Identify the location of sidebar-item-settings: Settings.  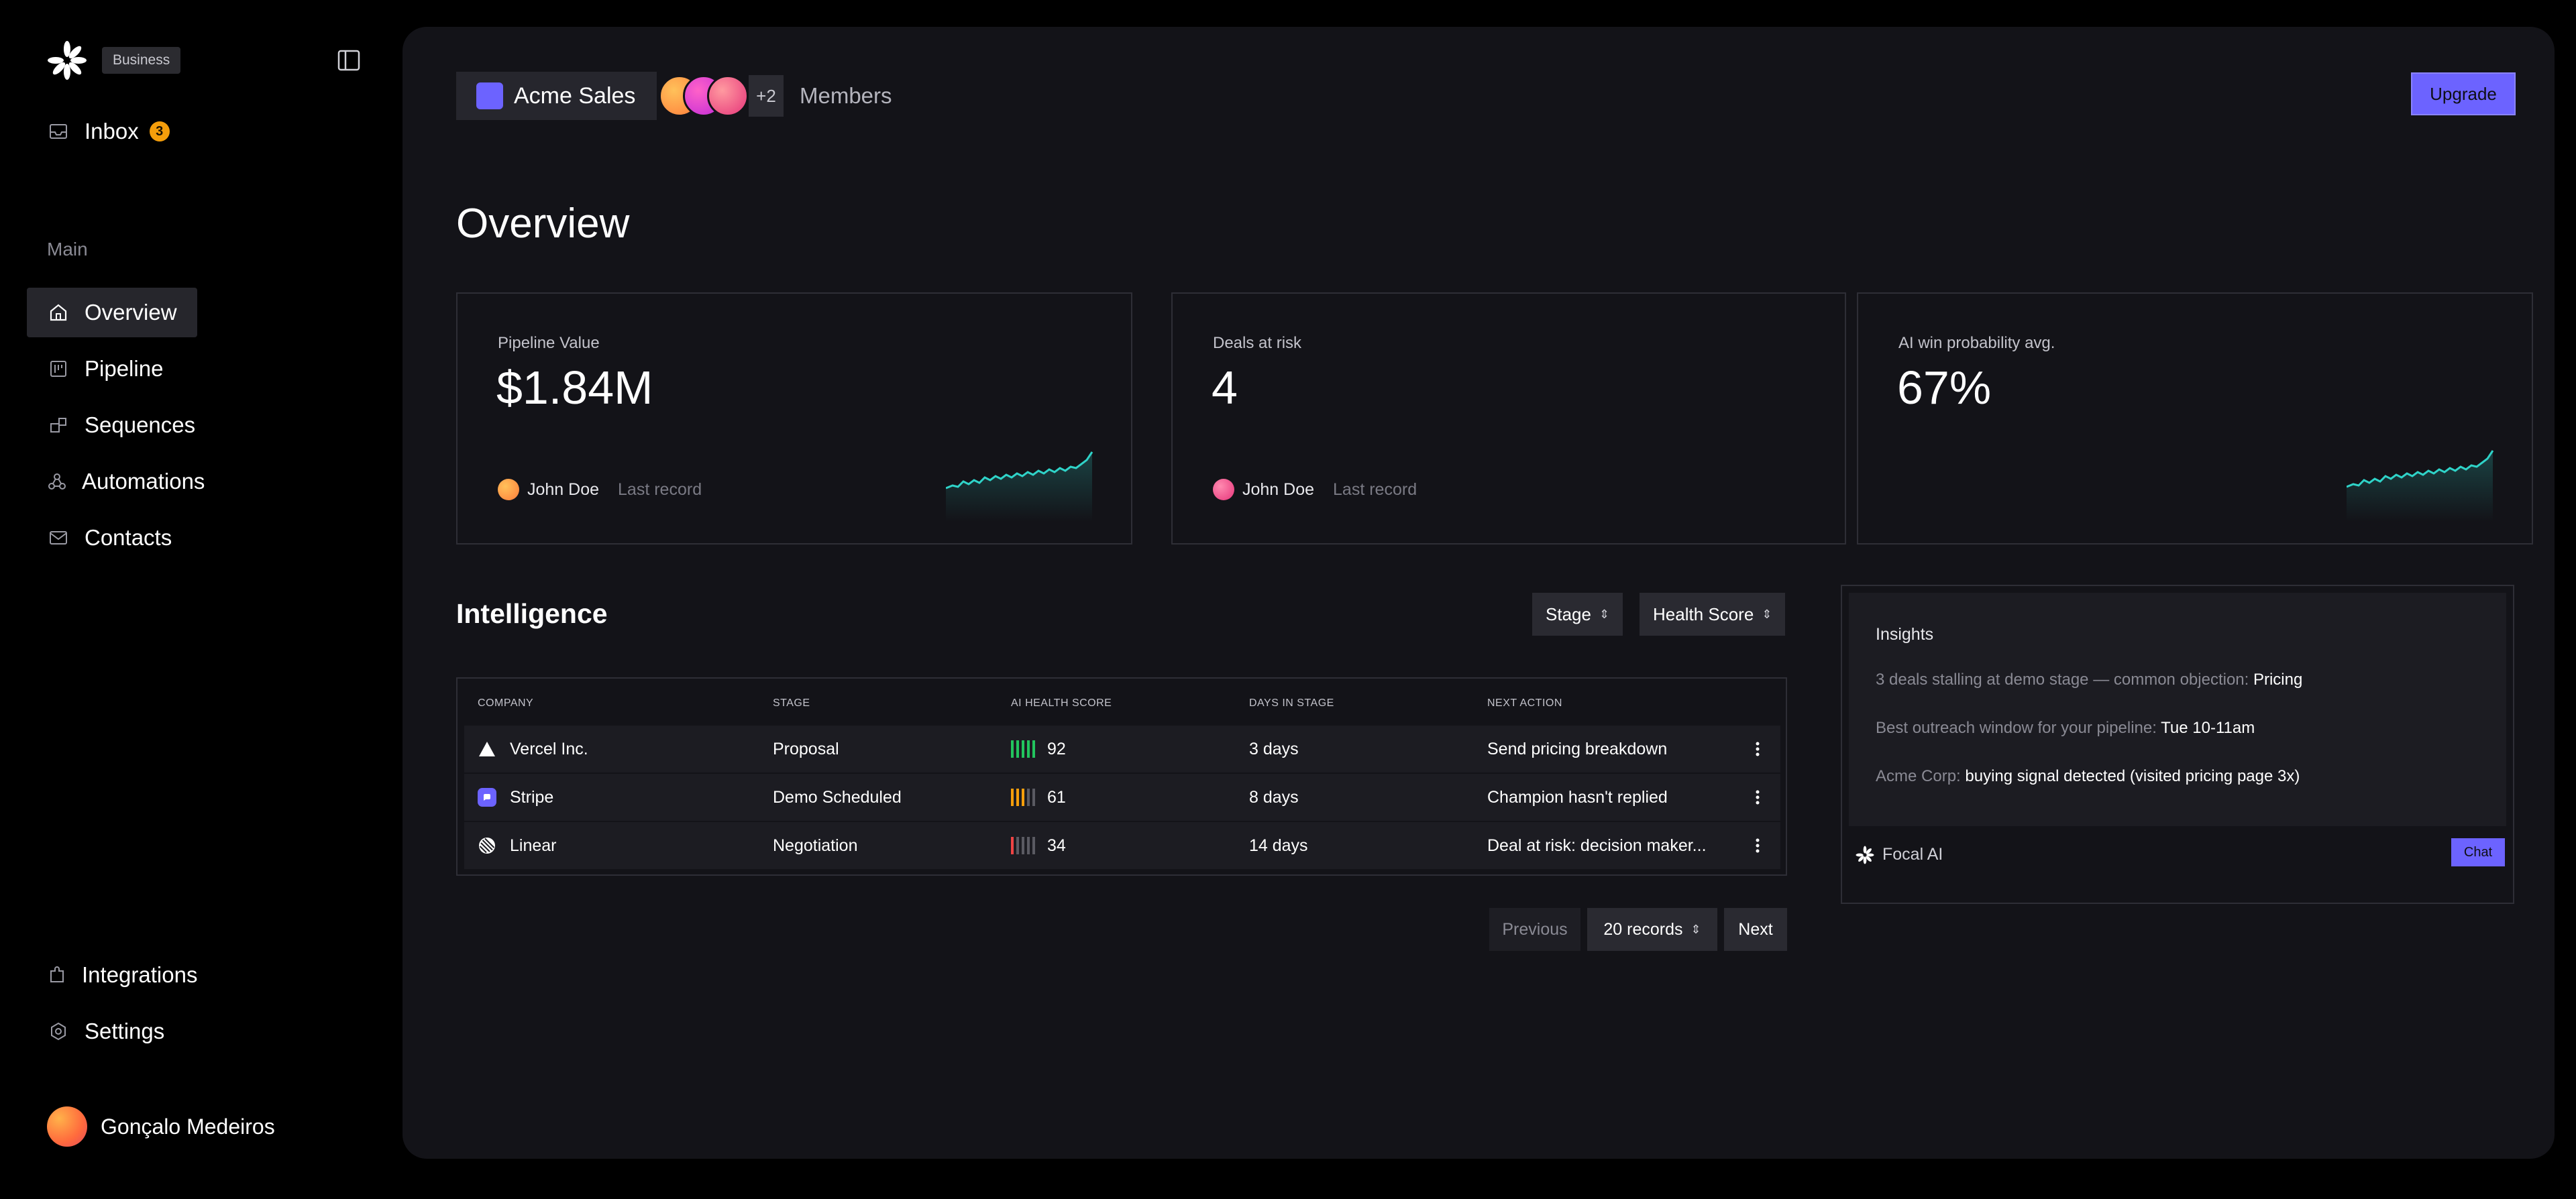
(112, 1031).